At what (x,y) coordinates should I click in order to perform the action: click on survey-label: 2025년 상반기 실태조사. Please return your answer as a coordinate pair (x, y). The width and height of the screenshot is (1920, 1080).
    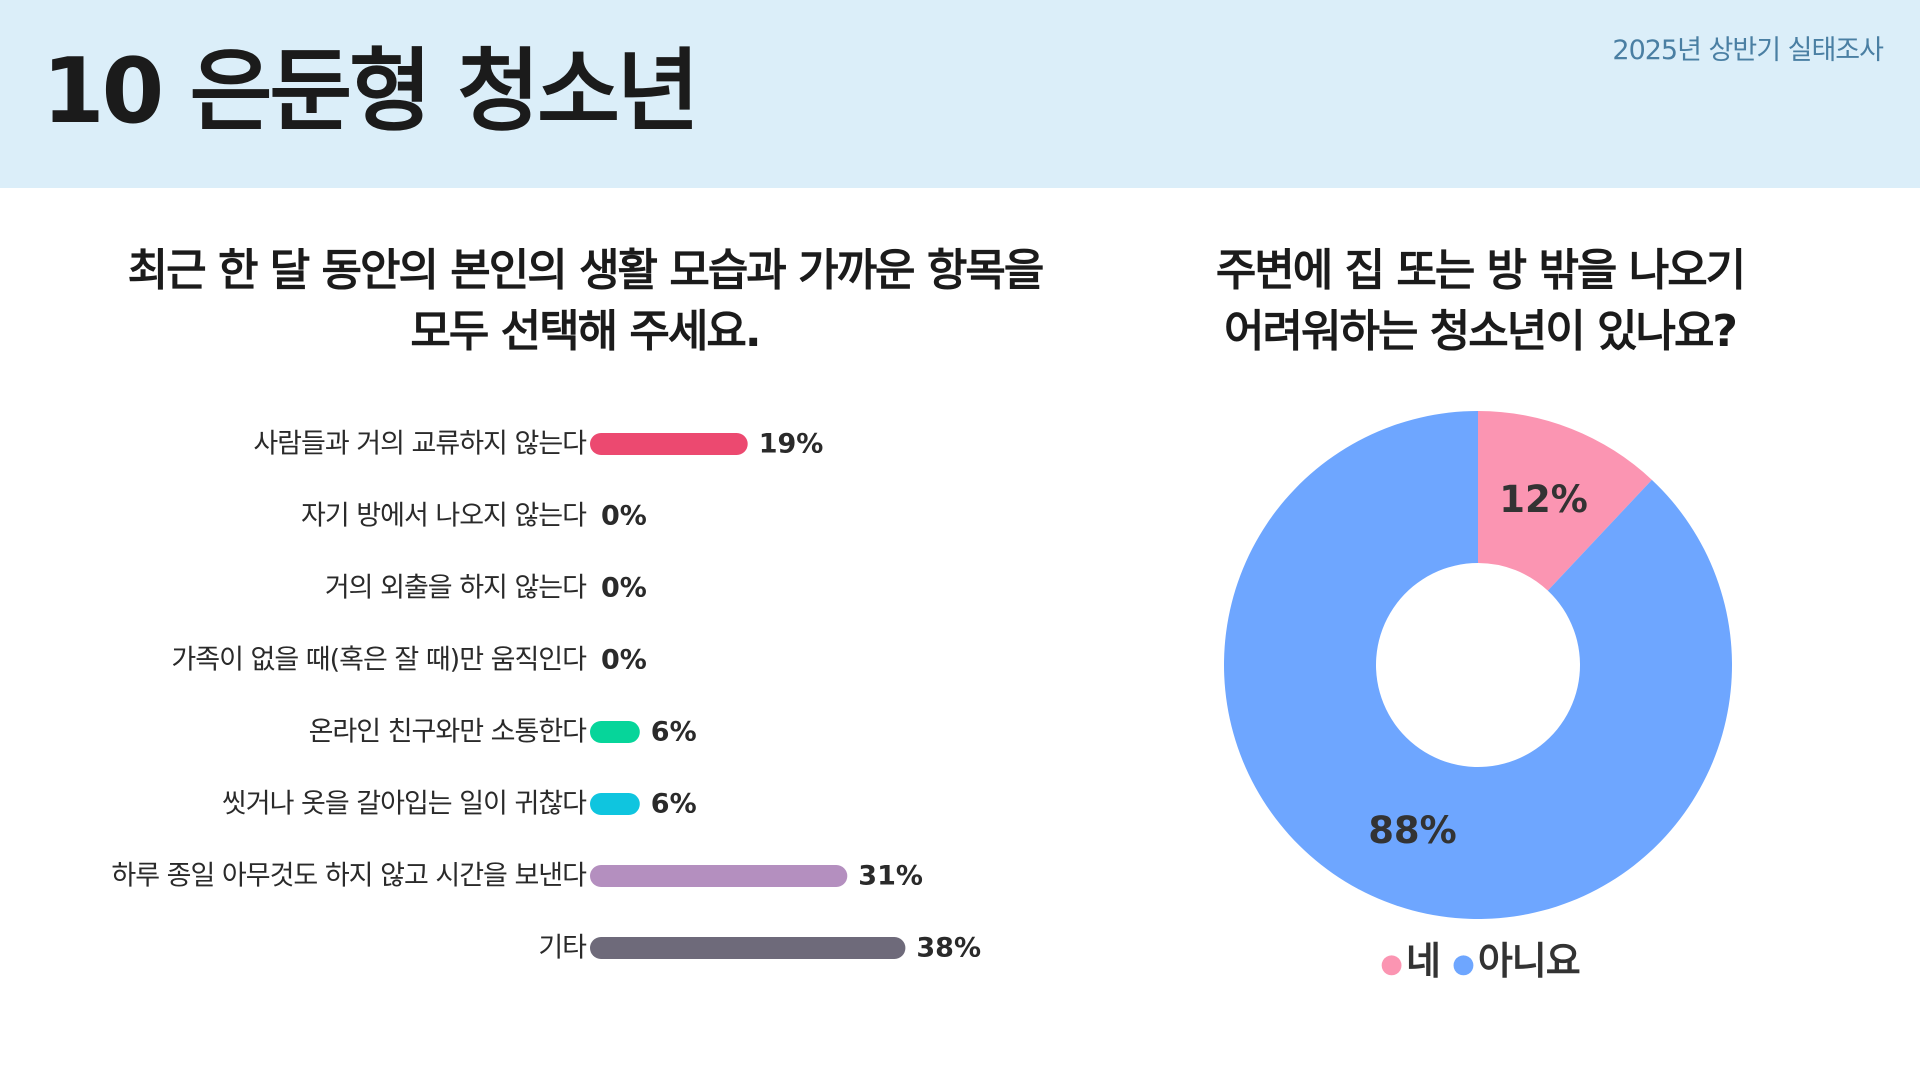
    Looking at the image, I should click on (1748, 50).